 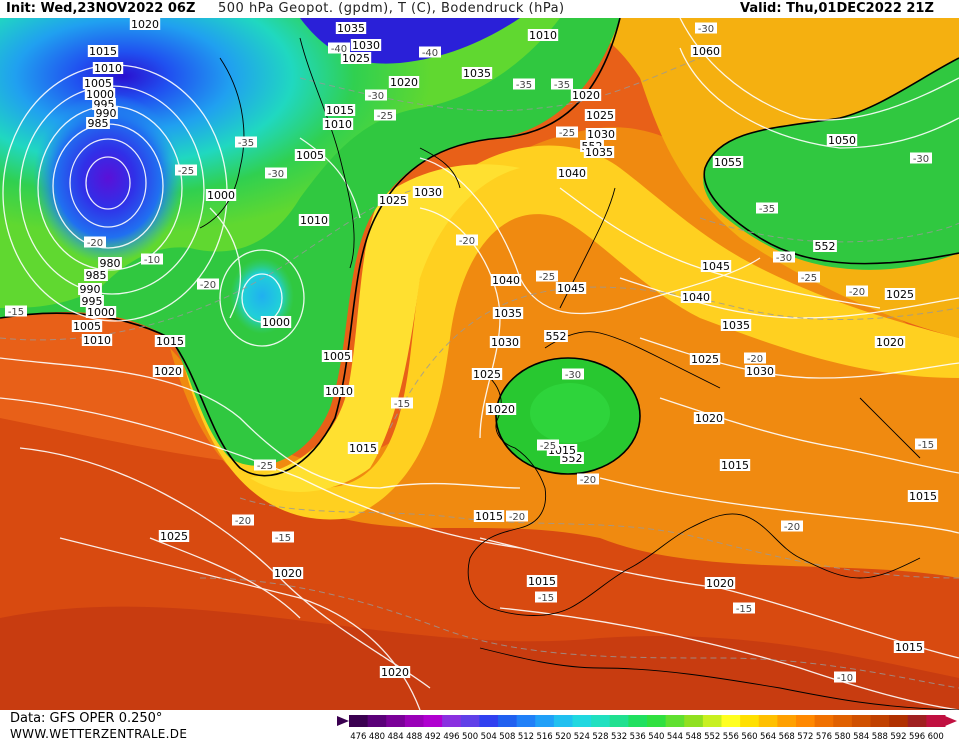 What do you see at coordinates (524, 85) in the screenshot?
I see `temperature-label-text: -35` at bounding box center [524, 85].